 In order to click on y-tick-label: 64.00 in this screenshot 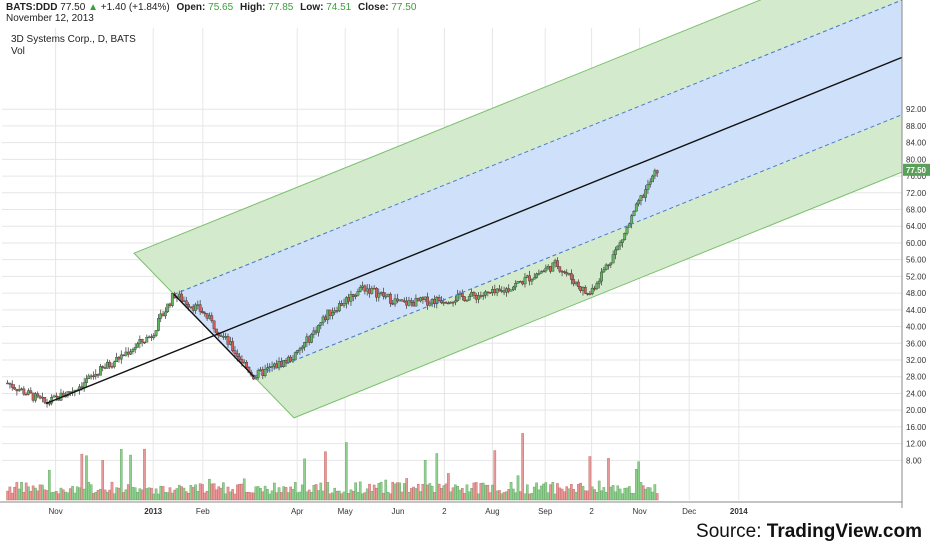, I will do `click(916, 226)`.